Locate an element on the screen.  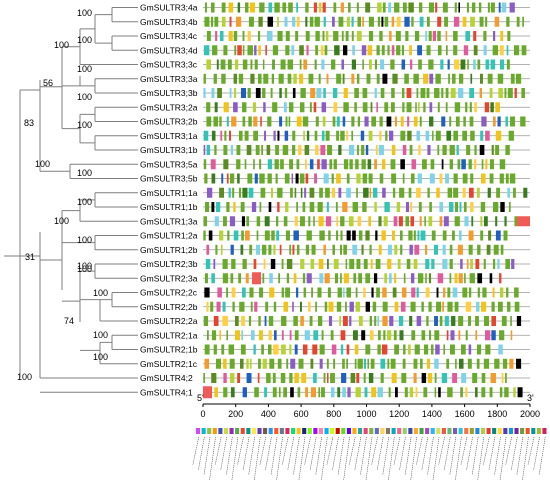
axis-tick-label: 200 is located at coordinates (235, 414).